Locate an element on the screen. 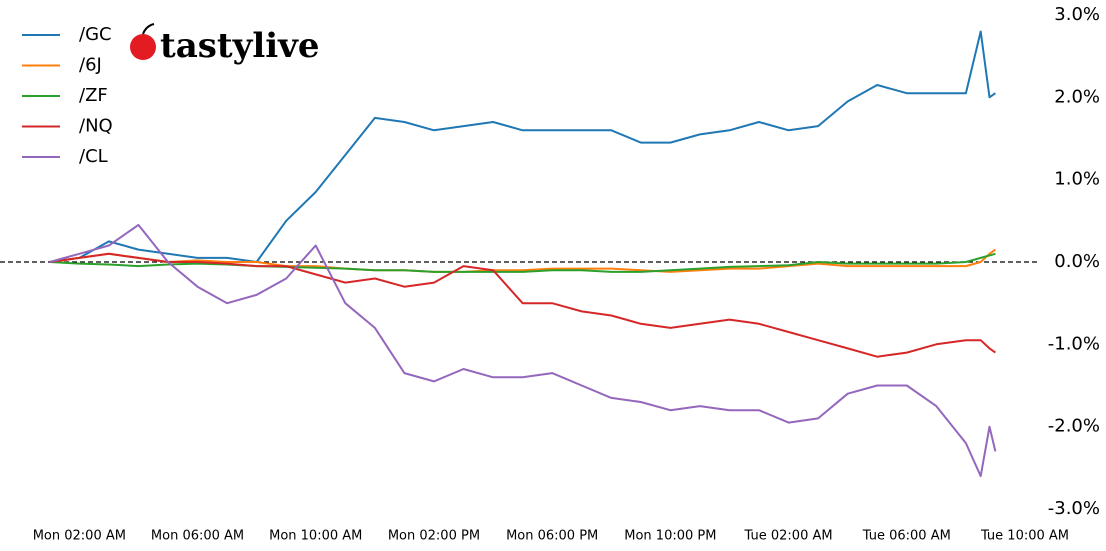 The image size is (1106, 551). logo-icon is located at coordinates (143, 47).